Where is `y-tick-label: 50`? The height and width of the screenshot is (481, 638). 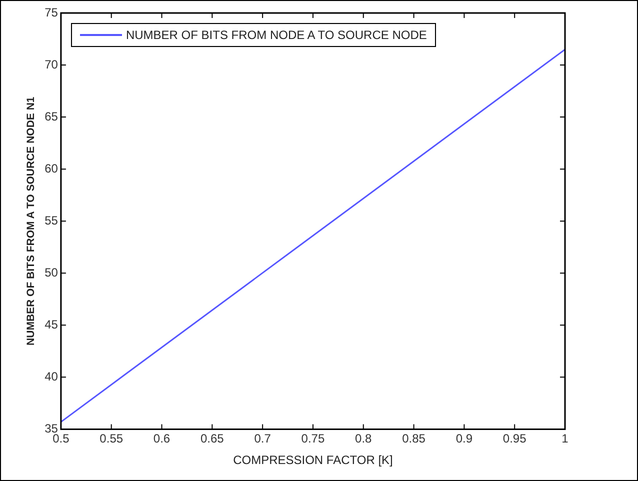 y-tick-label: 50 is located at coordinates (51, 272).